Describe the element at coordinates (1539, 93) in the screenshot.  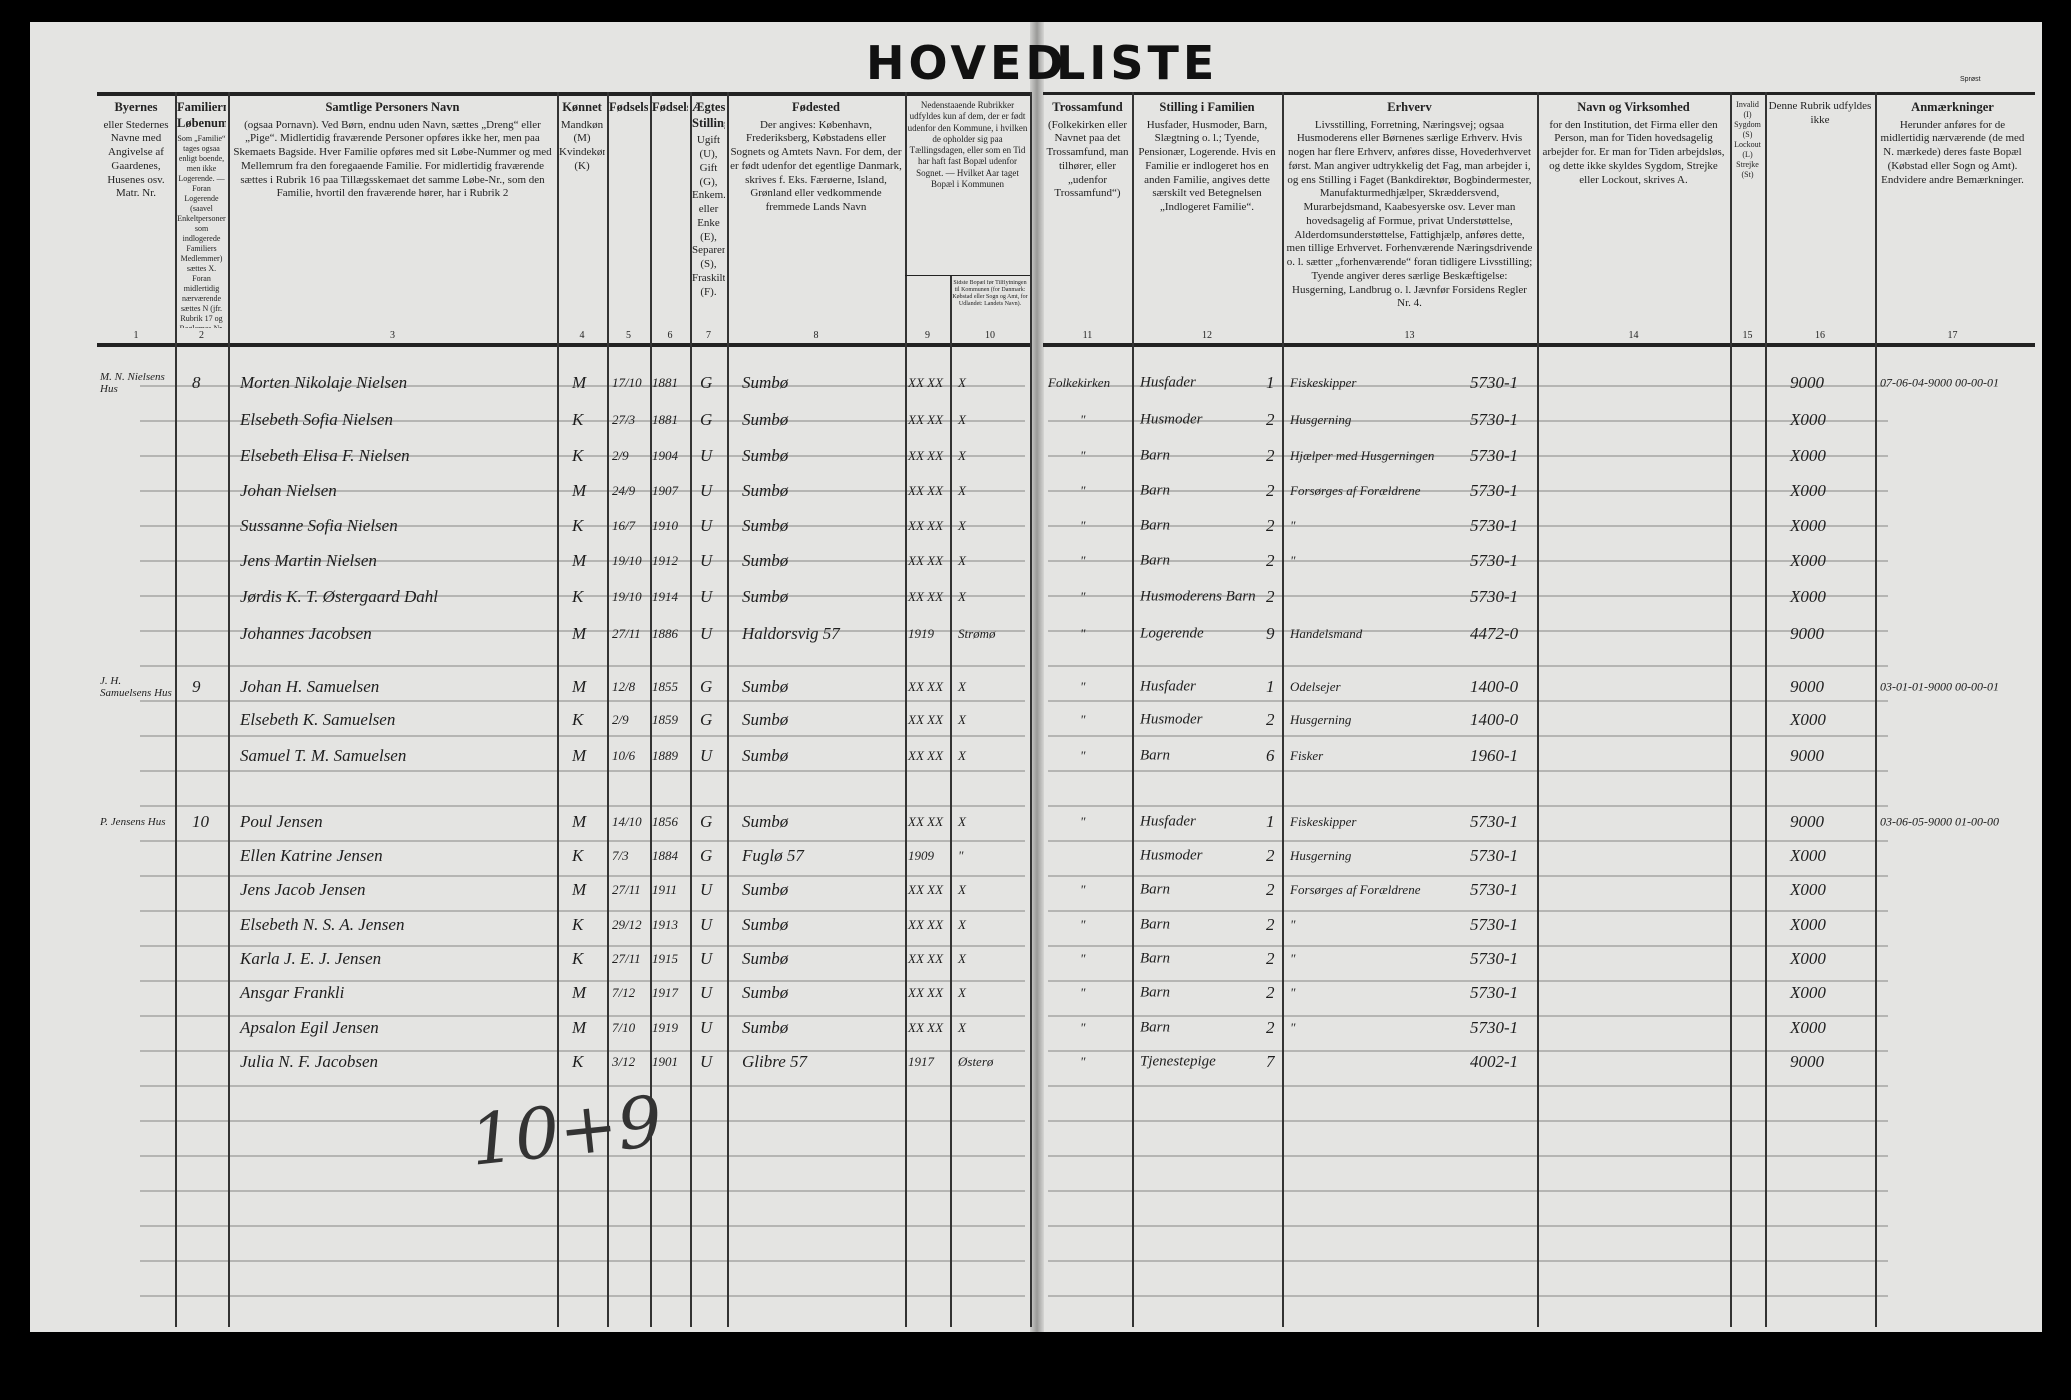
I see `header-top-rule` at that location.